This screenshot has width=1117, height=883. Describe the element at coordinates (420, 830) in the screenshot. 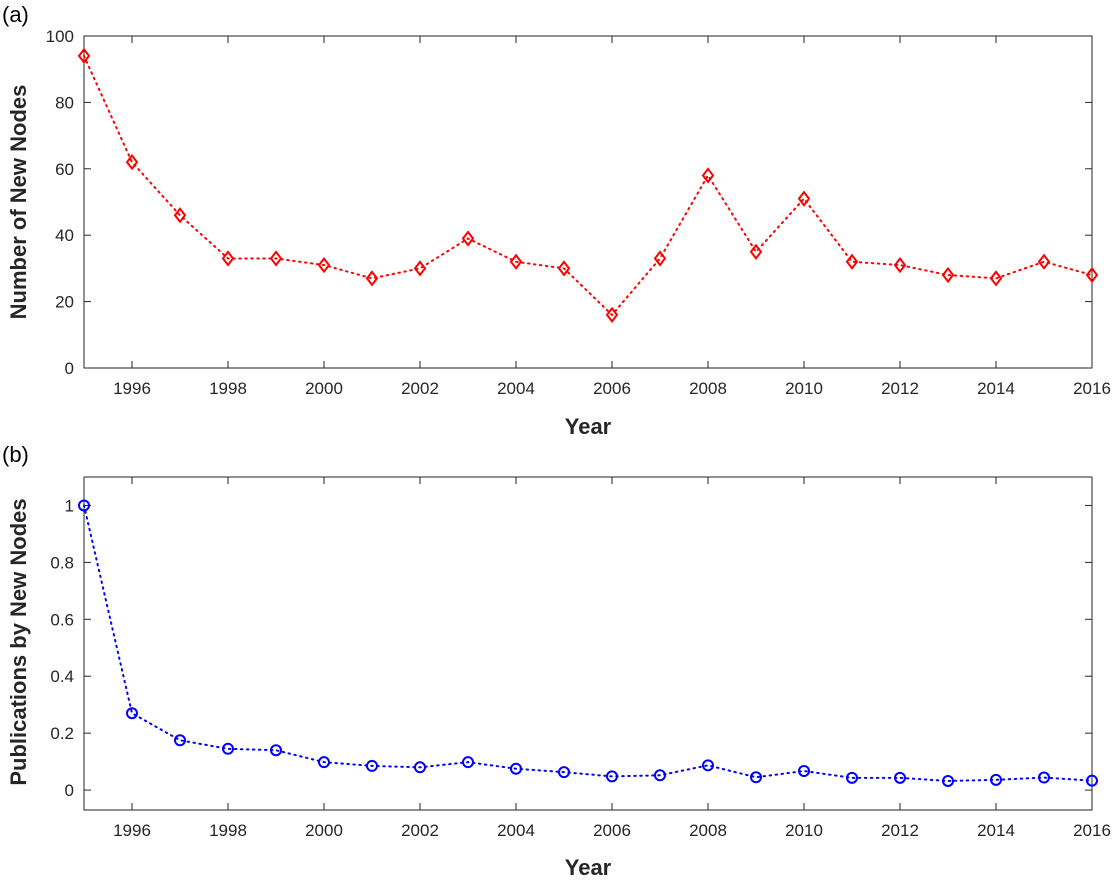

I see `panel-b-x-tick-label: 2002` at that location.